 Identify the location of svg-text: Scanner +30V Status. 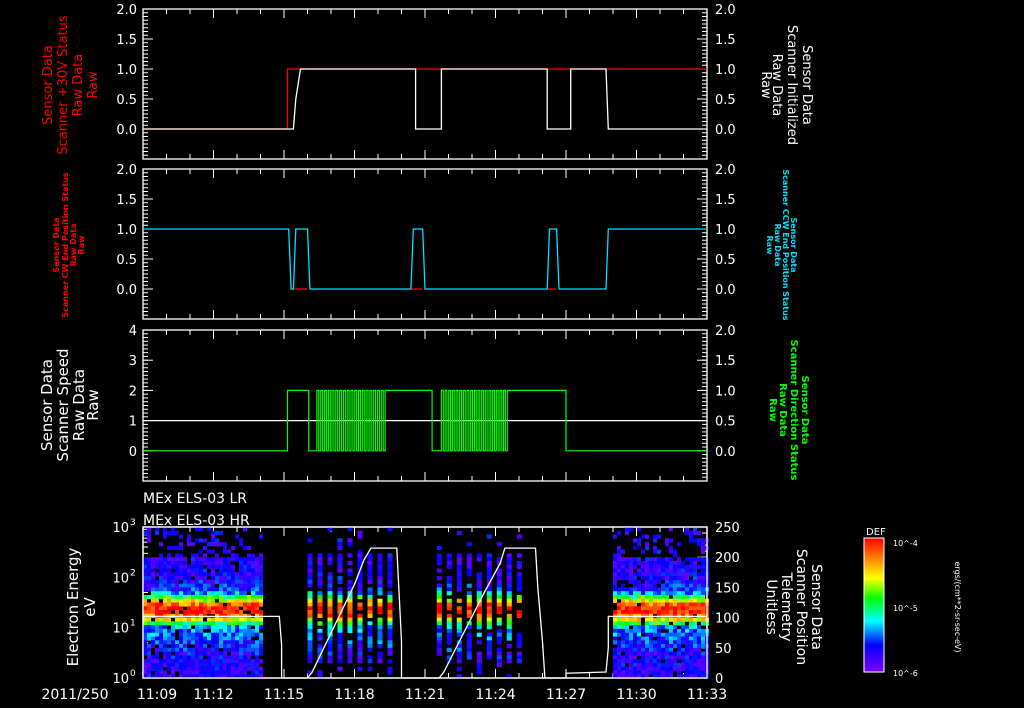
(63, 84).